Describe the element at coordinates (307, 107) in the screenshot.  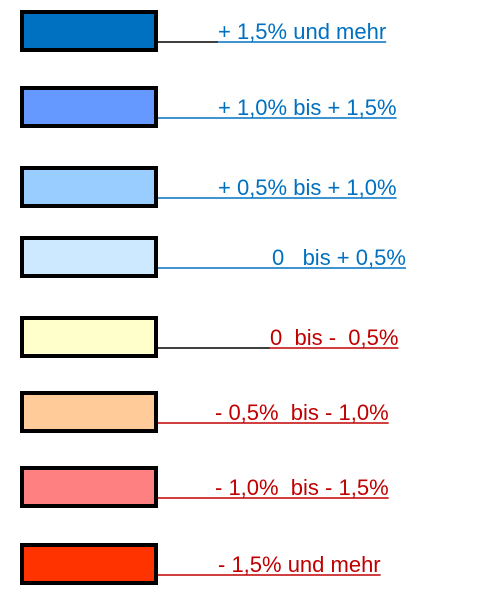
I see `legend-label: + 1,0% bis + 1,5%` at that location.